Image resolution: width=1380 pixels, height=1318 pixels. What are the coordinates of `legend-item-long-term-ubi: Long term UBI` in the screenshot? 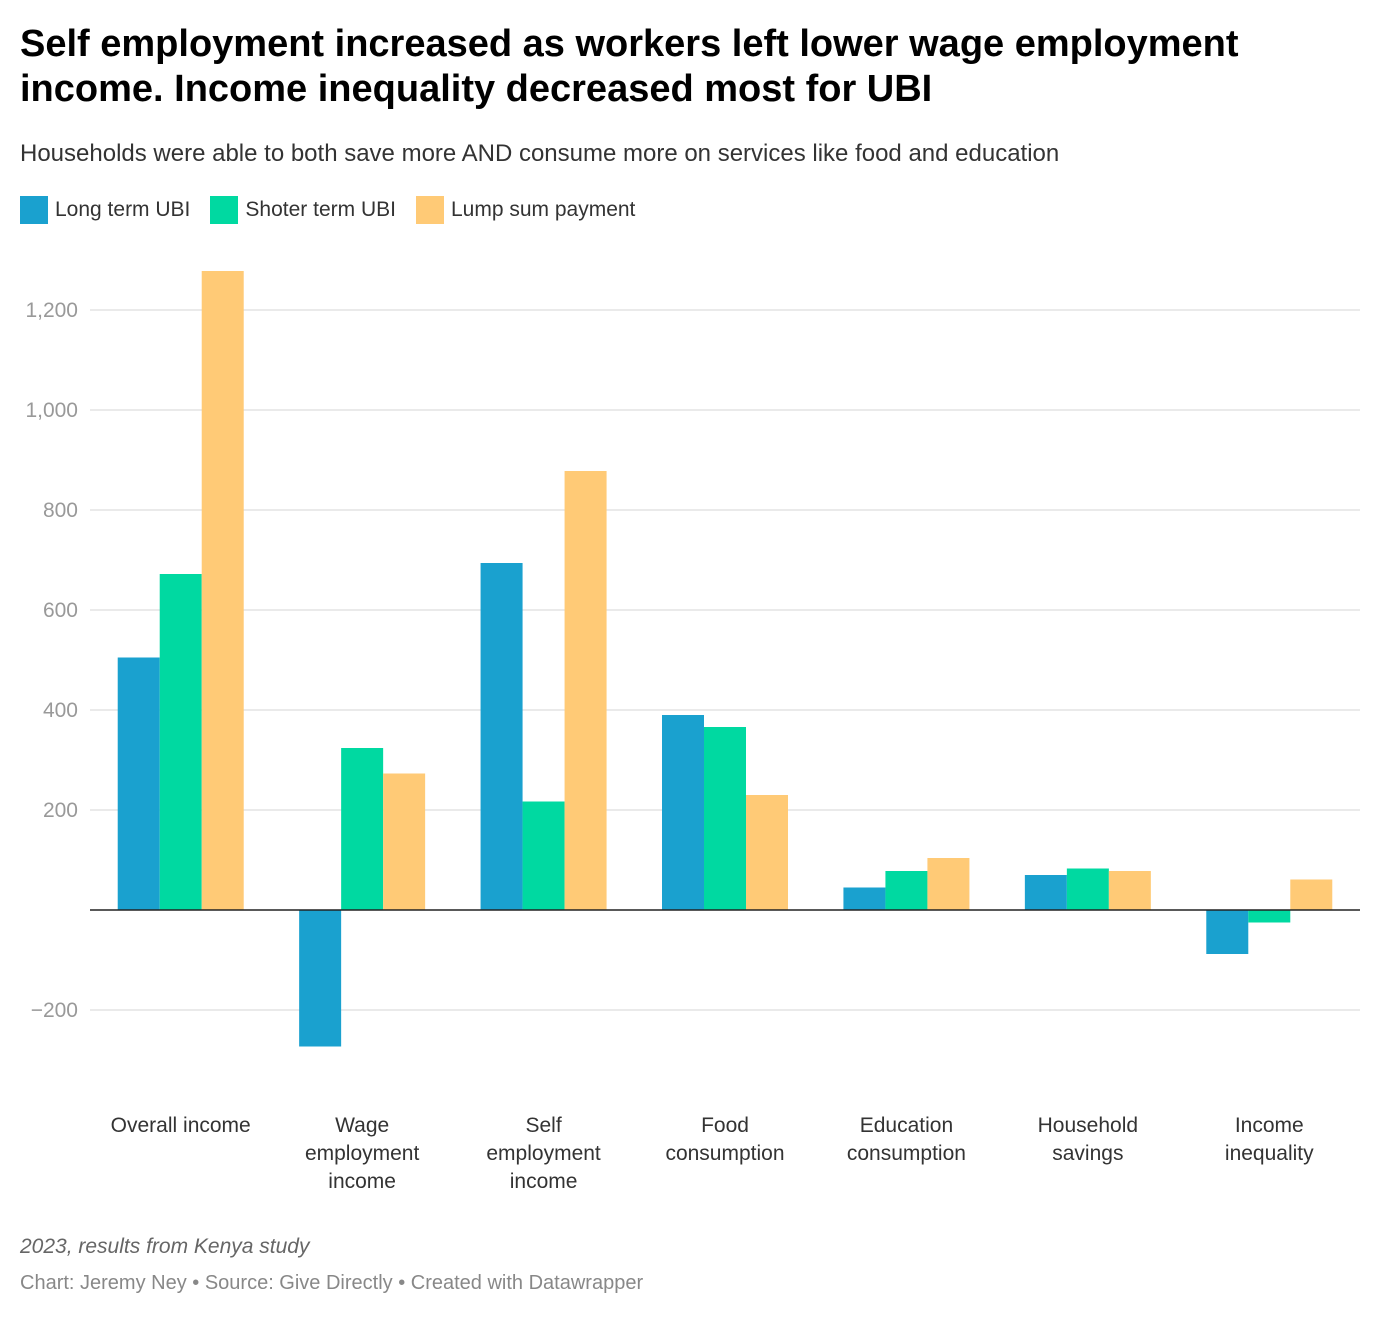 It's located at (105, 210).